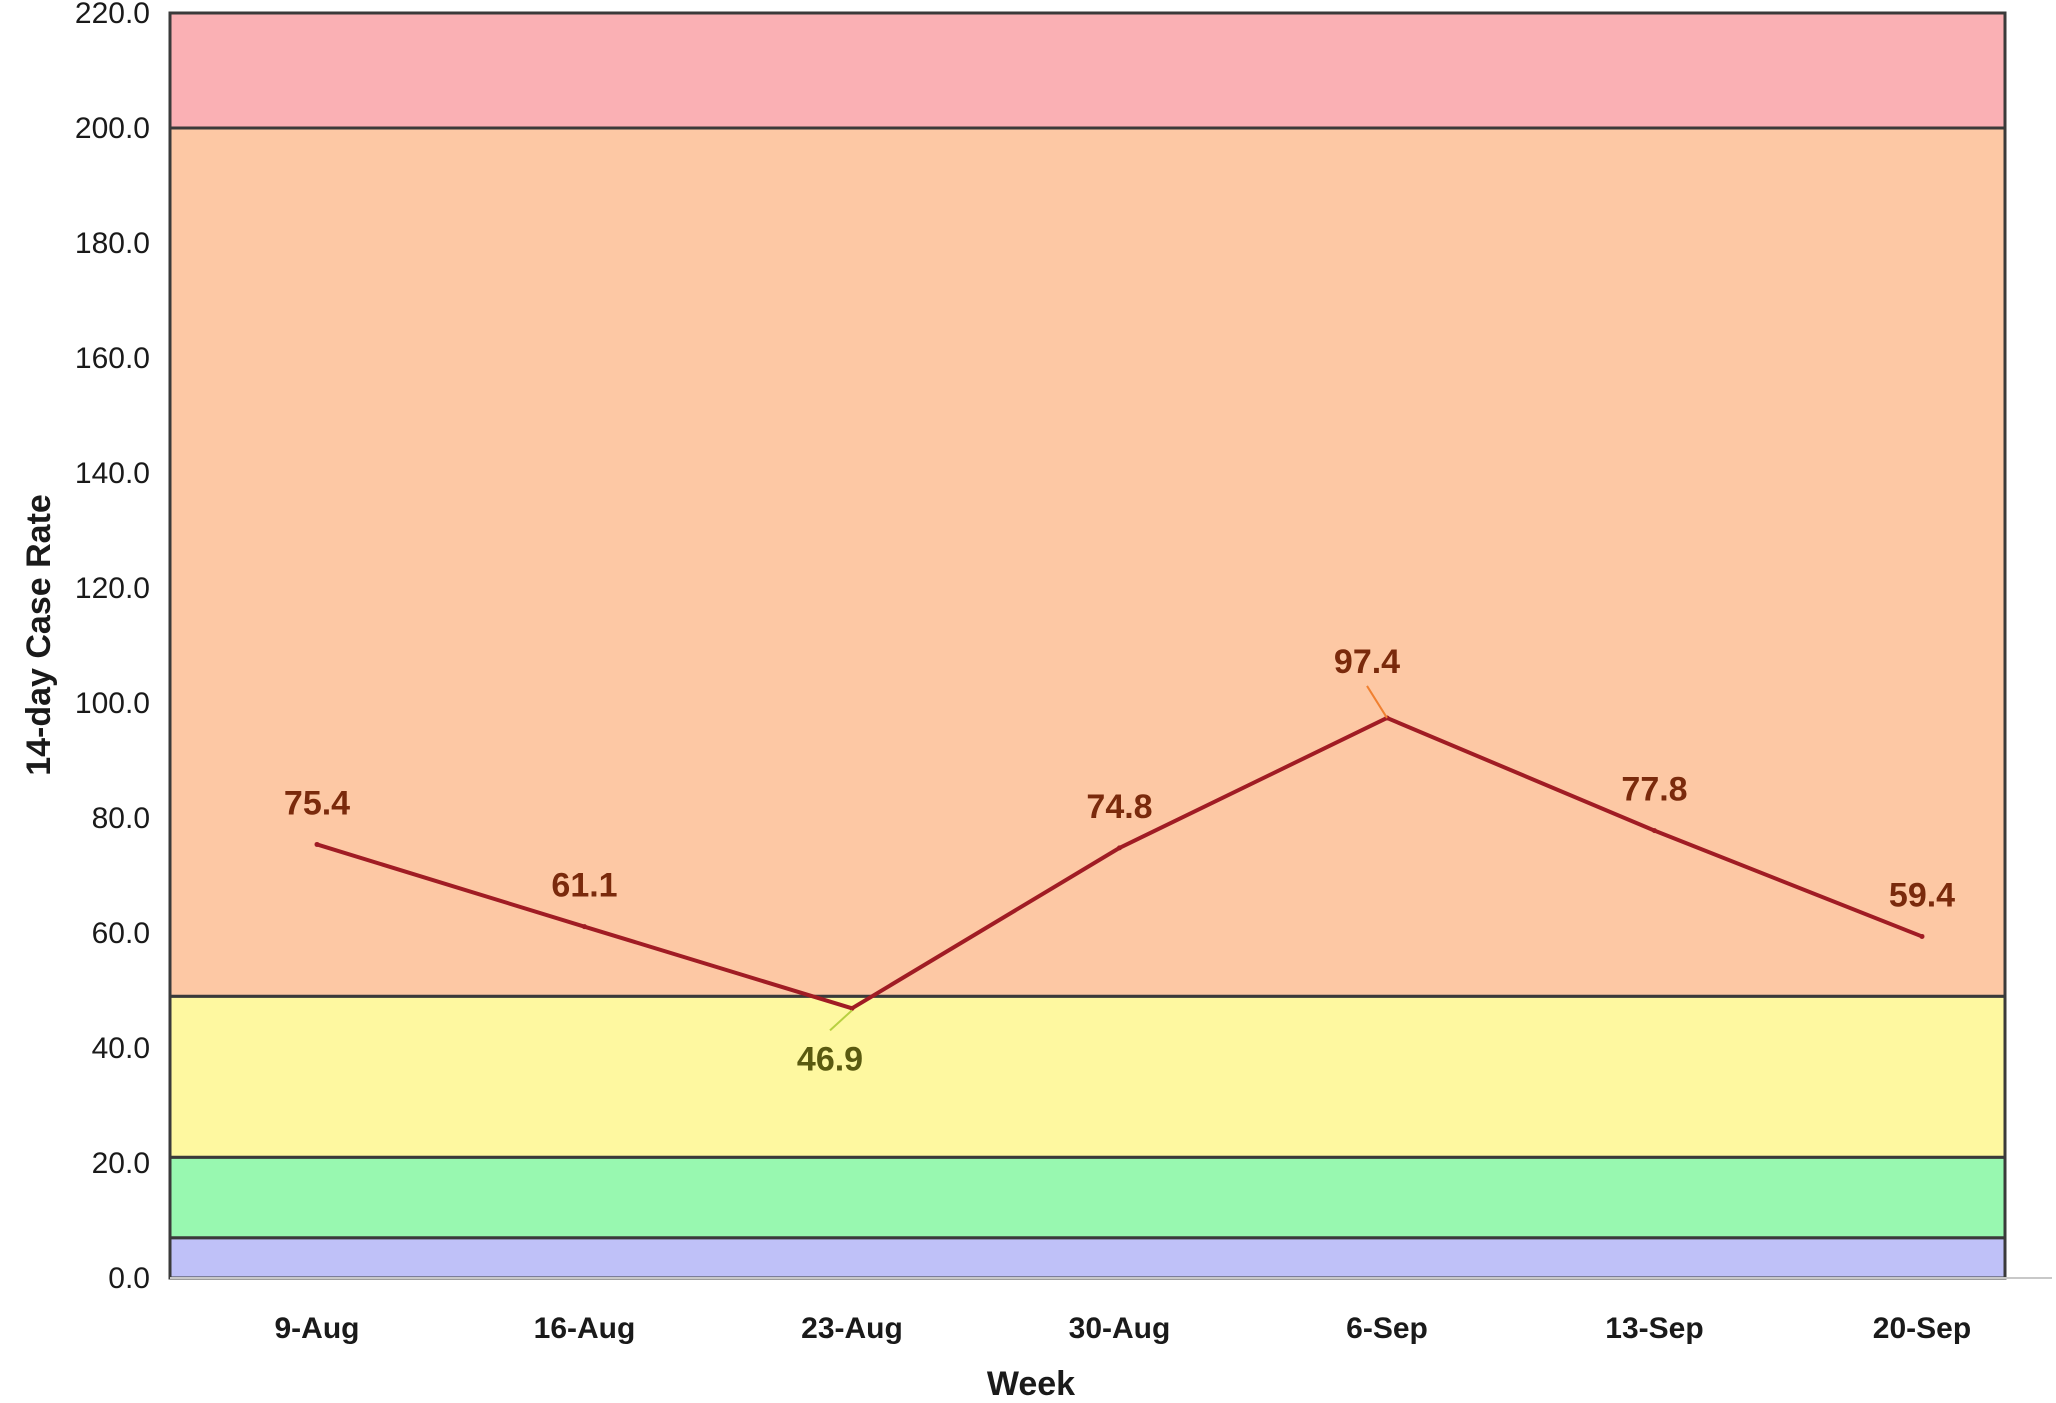  What do you see at coordinates (585, 1328) in the screenshot?
I see `x-tick-label: 16-Aug` at bounding box center [585, 1328].